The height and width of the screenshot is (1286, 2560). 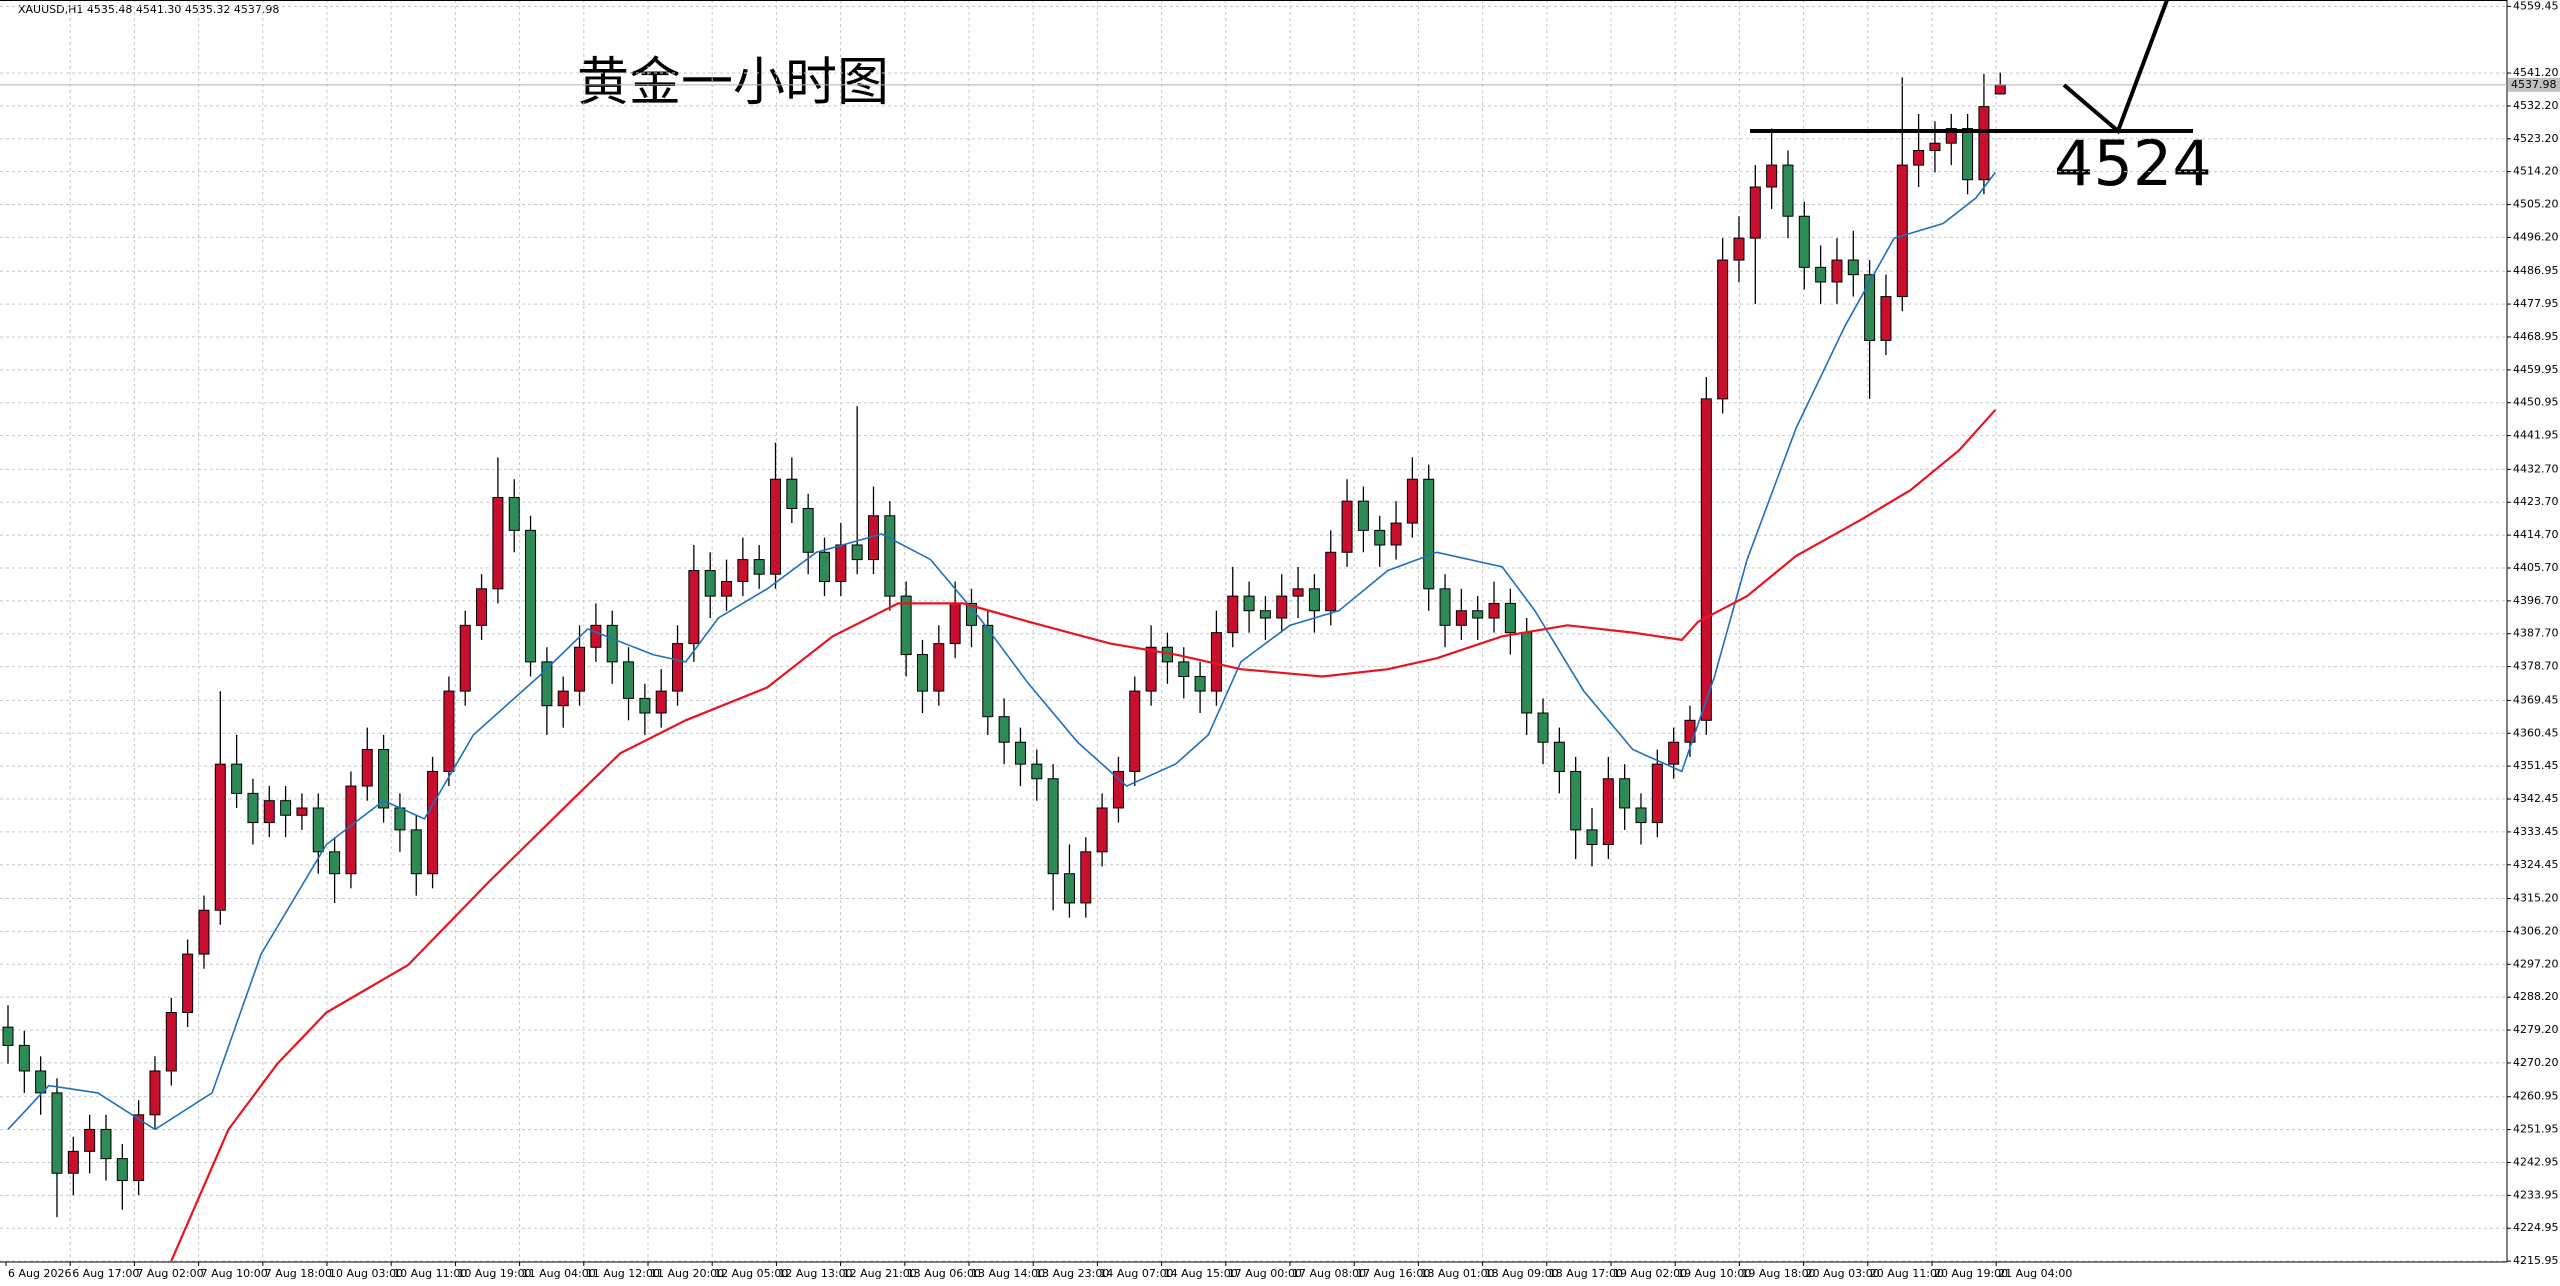 I want to click on x-tick-label: 21 Aug 04:00, so click(x=2035, y=1273).